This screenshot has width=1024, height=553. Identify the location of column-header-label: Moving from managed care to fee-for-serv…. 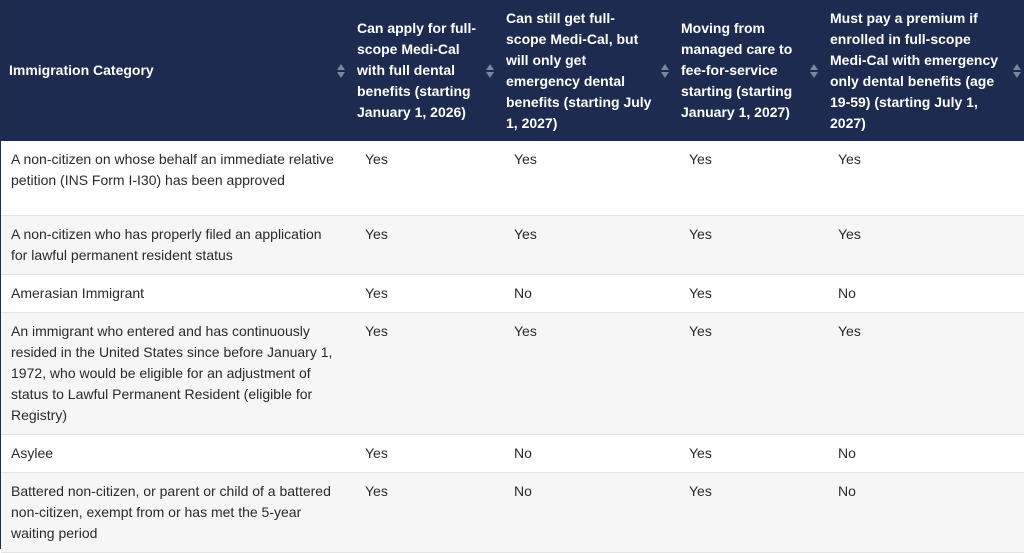
(737, 70).